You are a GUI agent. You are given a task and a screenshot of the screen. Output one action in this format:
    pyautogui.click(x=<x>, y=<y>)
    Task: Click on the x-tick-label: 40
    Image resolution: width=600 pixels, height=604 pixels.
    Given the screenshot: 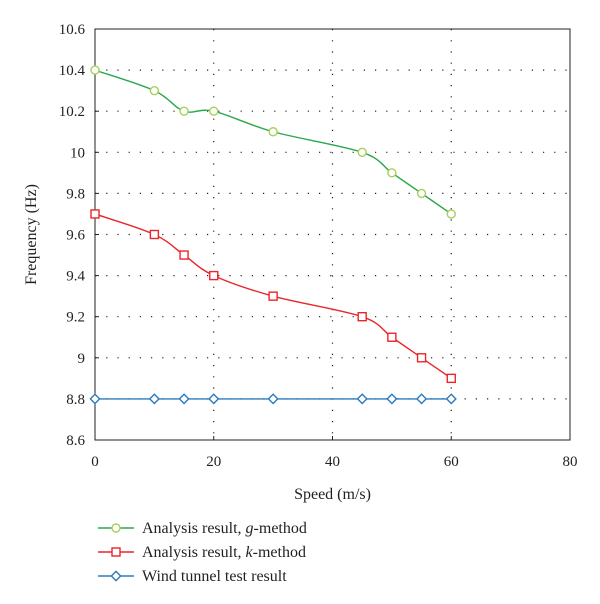 What is the action you would take?
    pyautogui.click(x=332, y=462)
    